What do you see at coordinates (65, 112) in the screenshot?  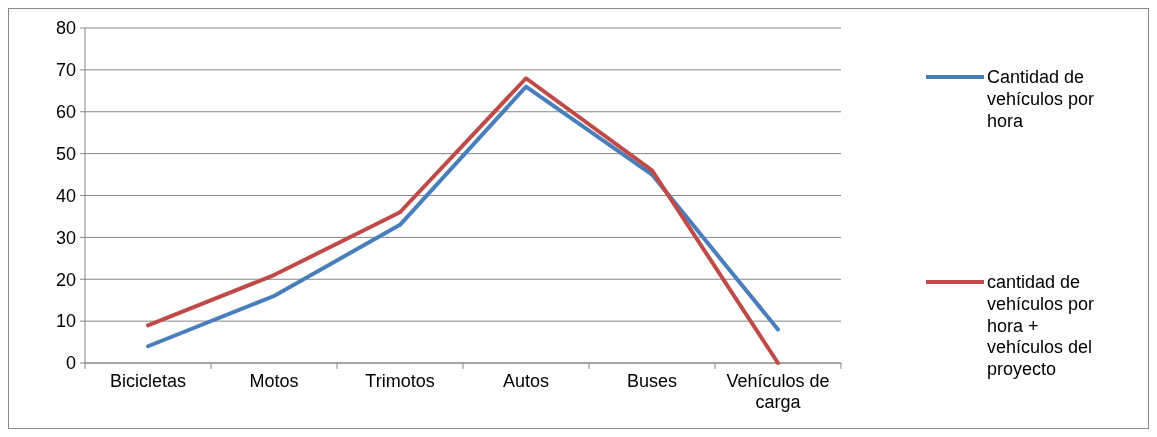 I see `y-tick-label: 60` at bounding box center [65, 112].